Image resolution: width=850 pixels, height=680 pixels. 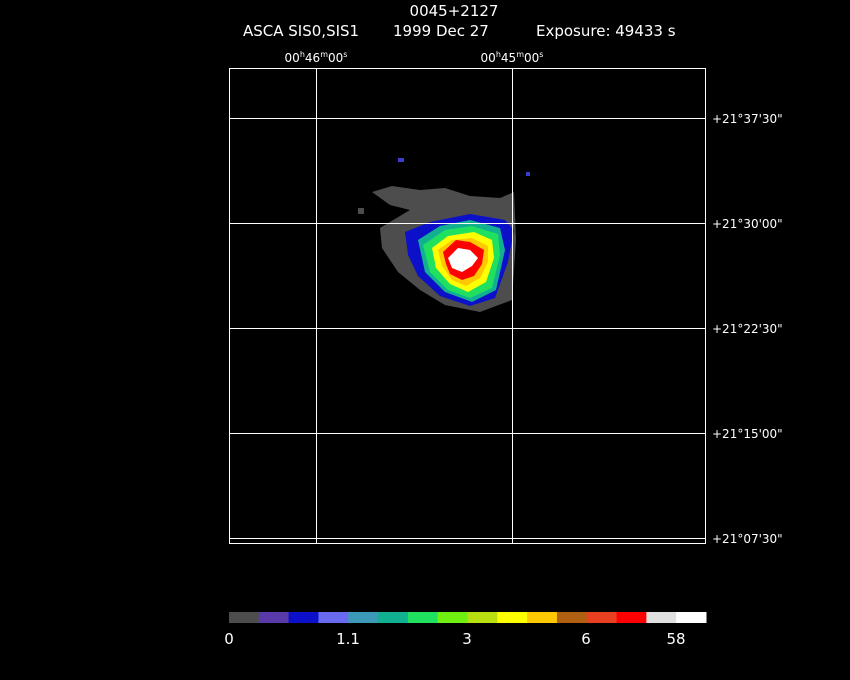 What do you see at coordinates (463, 260) in the screenshot?
I see `emission-peak` at bounding box center [463, 260].